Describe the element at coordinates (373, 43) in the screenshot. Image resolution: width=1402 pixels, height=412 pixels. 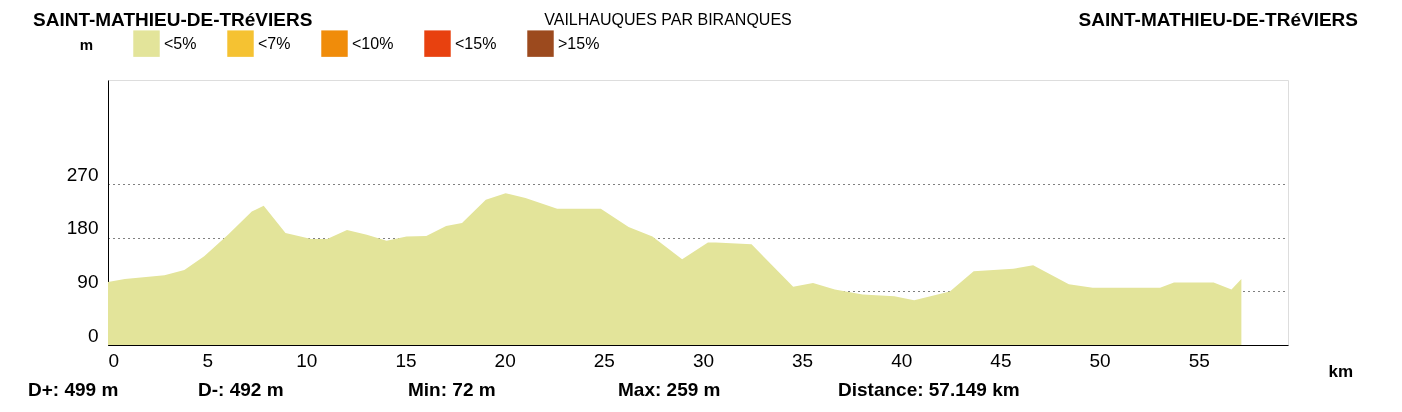
I see `legend-label: <10%` at that location.